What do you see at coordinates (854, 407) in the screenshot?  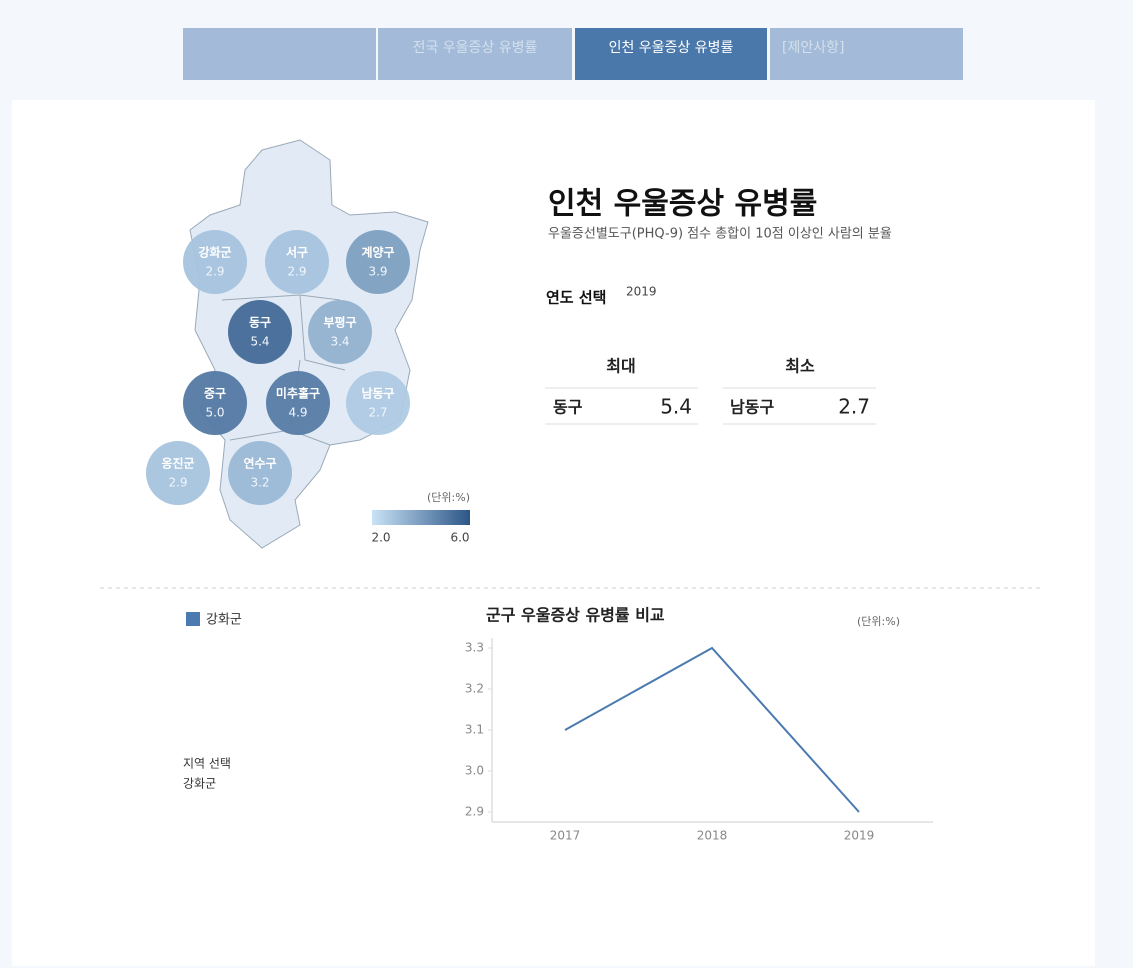 I see `min-value: 2.7` at bounding box center [854, 407].